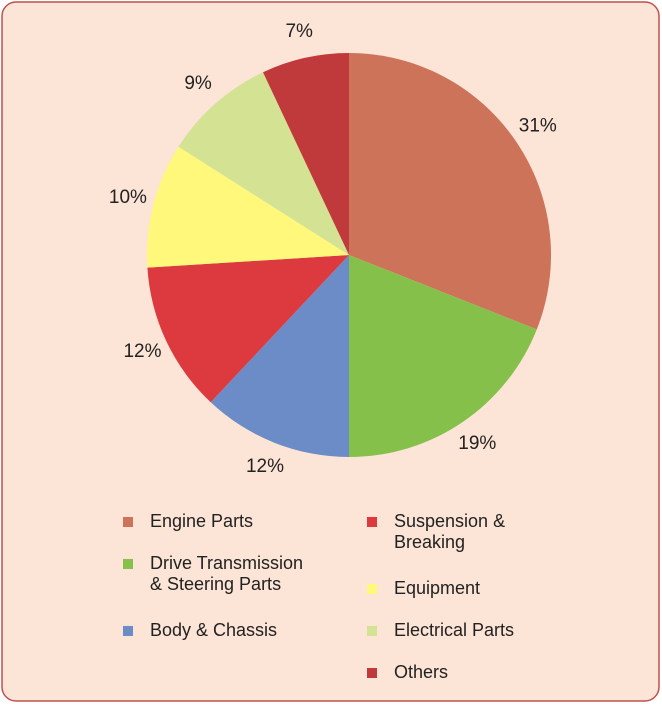 Image resolution: width=662 pixels, height=709 pixels. Describe the element at coordinates (213, 630) in the screenshot. I see `legend-label: Body & Chassis` at that location.